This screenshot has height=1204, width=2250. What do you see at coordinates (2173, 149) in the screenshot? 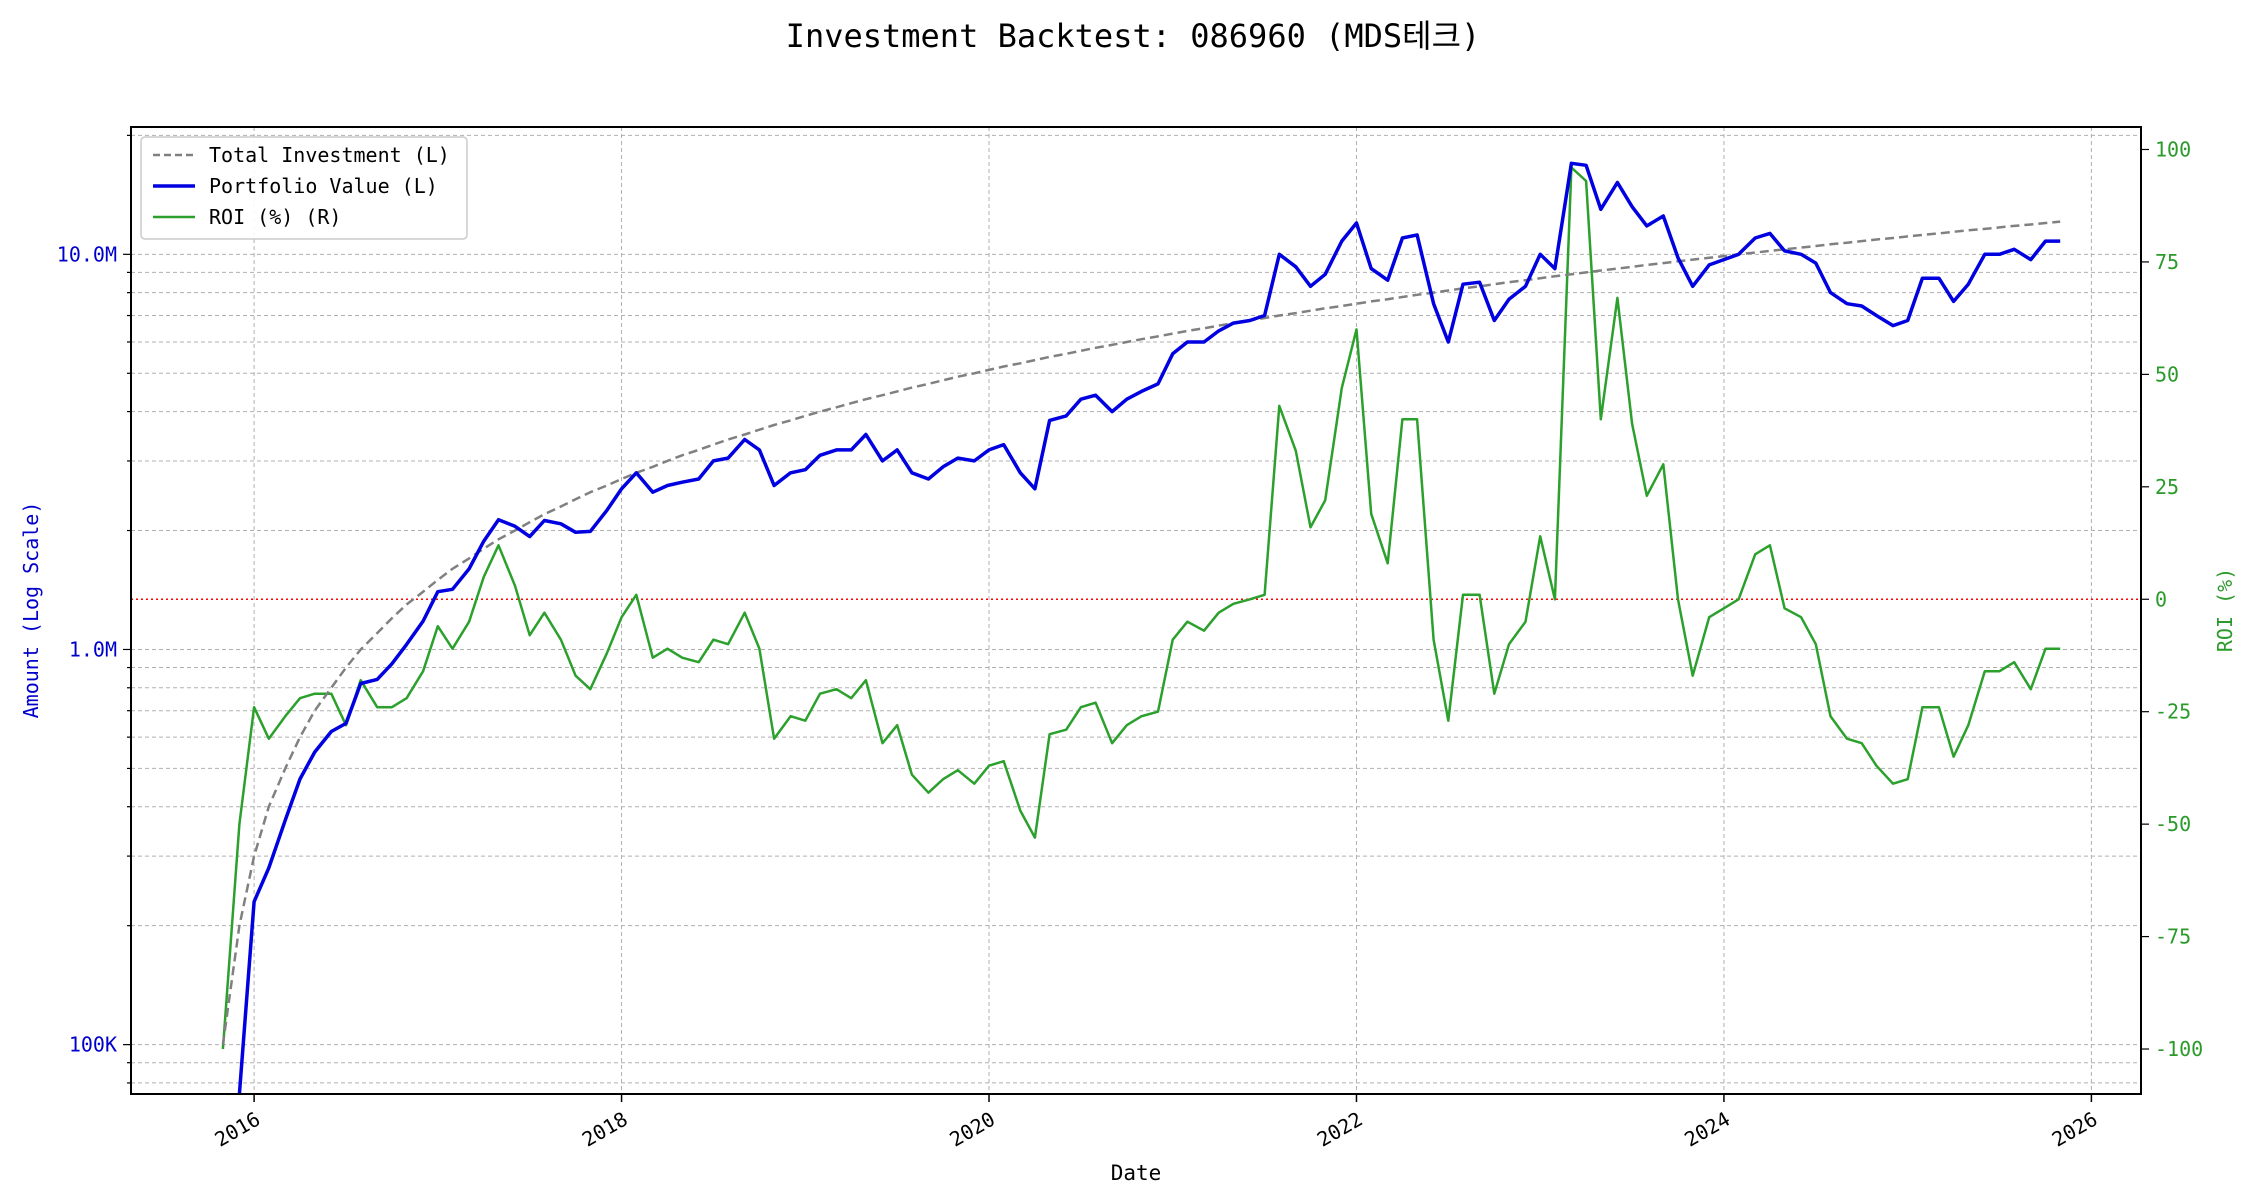
I see `y-right-tick-label: 100` at bounding box center [2173, 149].